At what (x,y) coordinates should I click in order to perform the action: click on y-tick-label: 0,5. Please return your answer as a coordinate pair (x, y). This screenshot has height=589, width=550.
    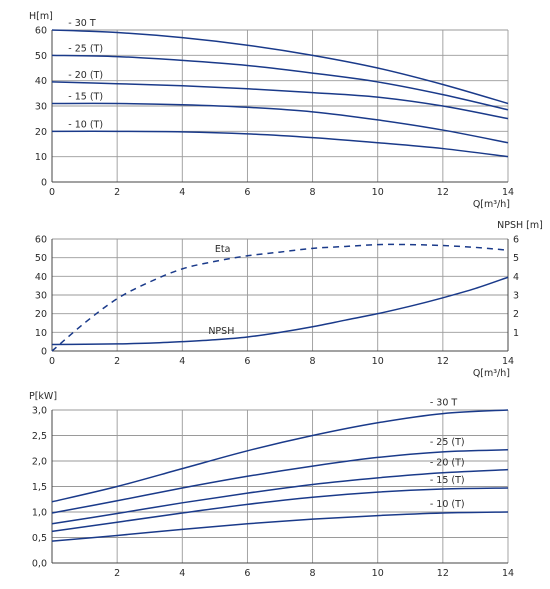
    Looking at the image, I should click on (39, 538).